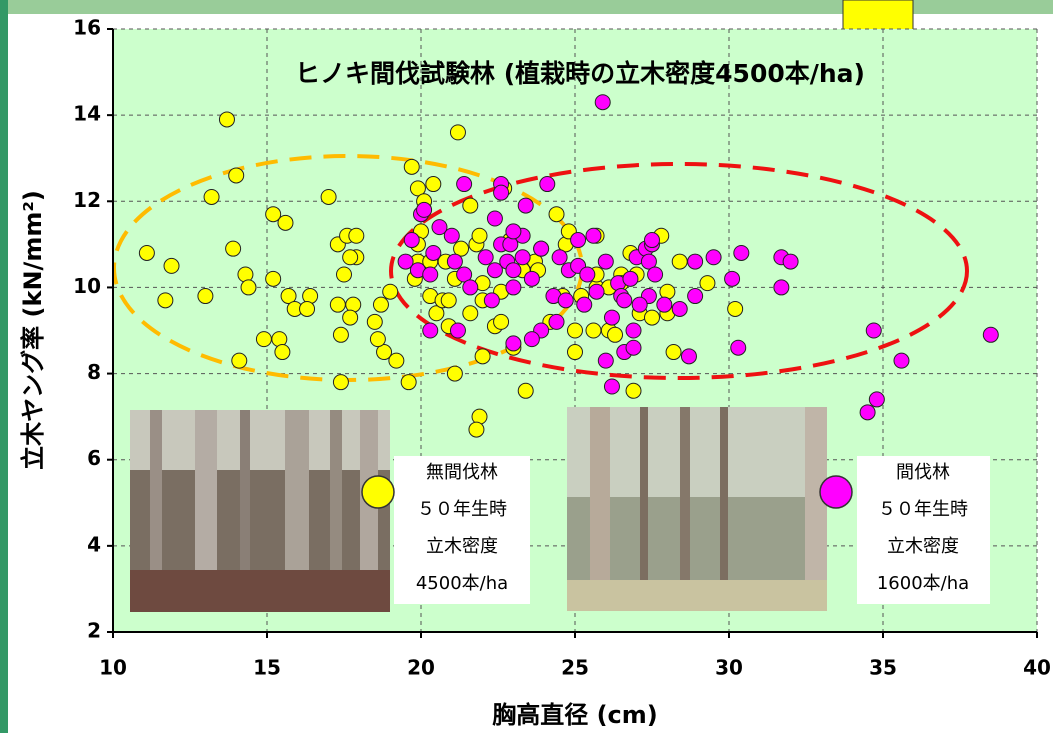 This screenshot has width=1053, height=733. Describe the element at coordinates (4, 366) in the screenshot. I see `left-strip` at that location.